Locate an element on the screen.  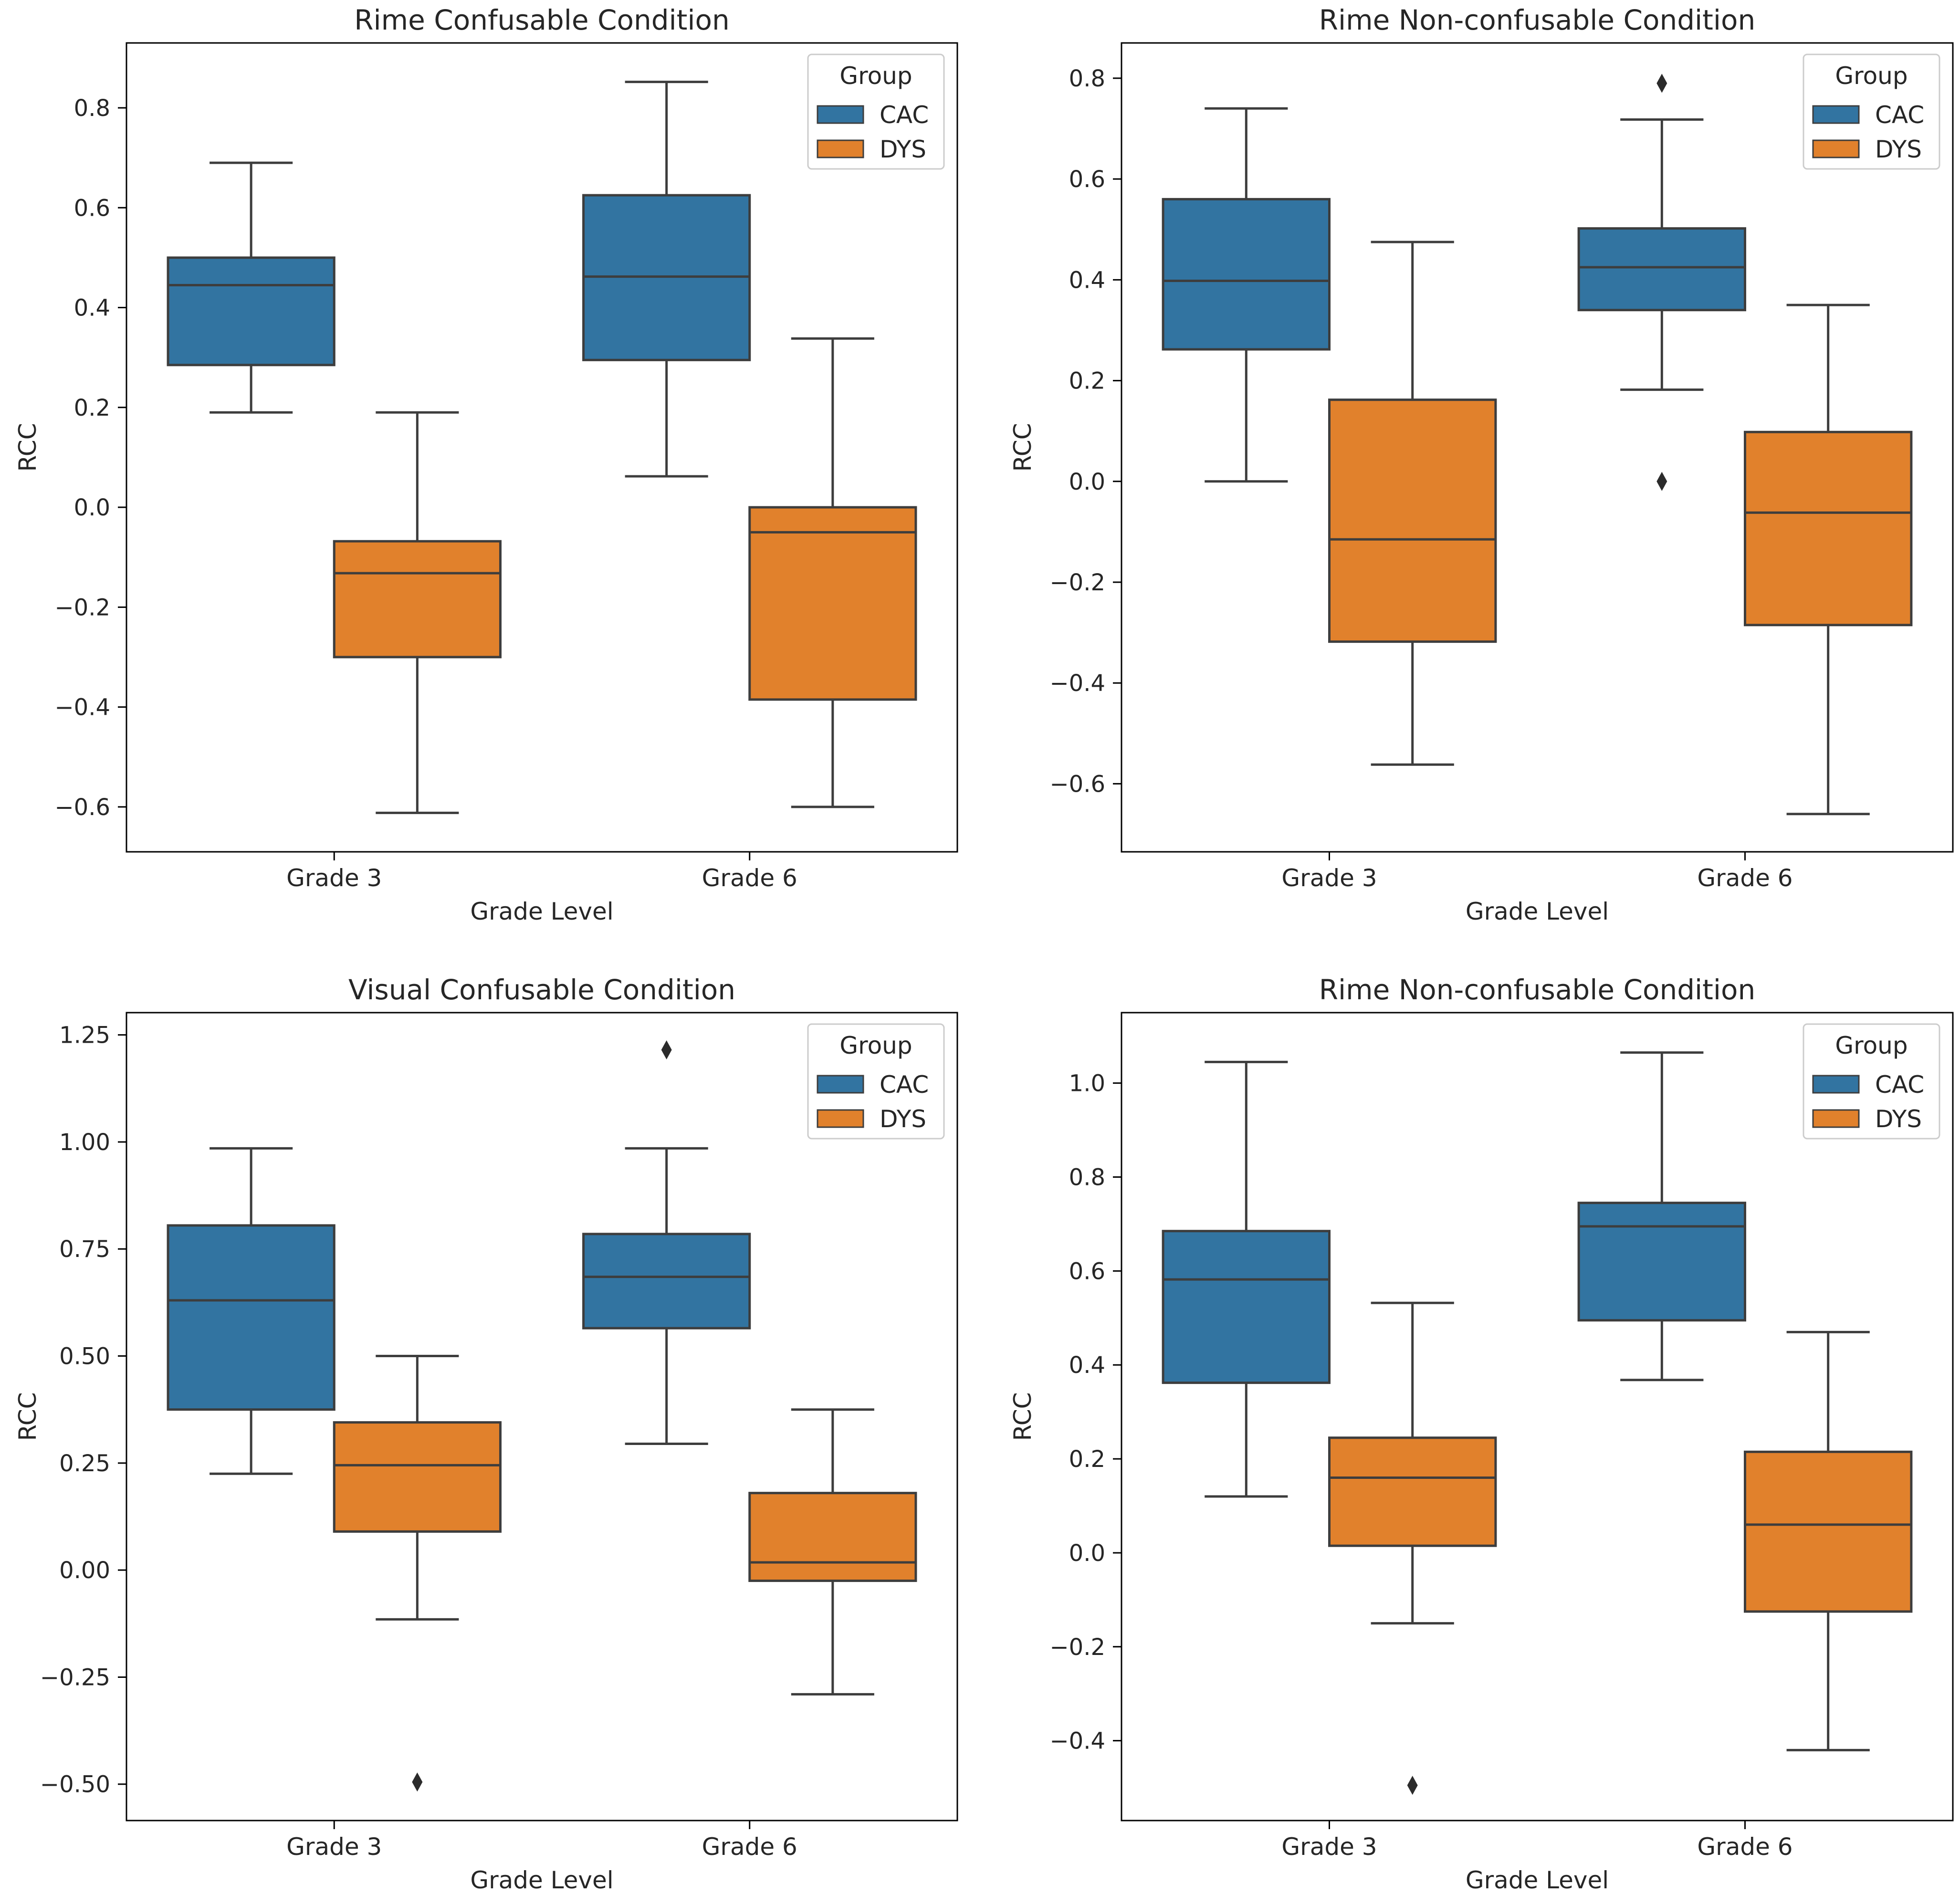
y-tick-label: 1.00 is located at coordinates (85, 1142).